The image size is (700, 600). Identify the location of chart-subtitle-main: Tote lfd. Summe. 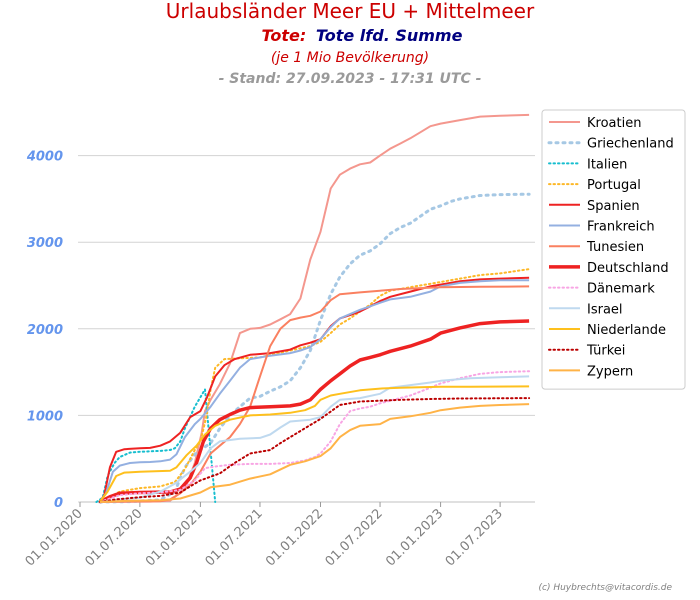
(389, 35).